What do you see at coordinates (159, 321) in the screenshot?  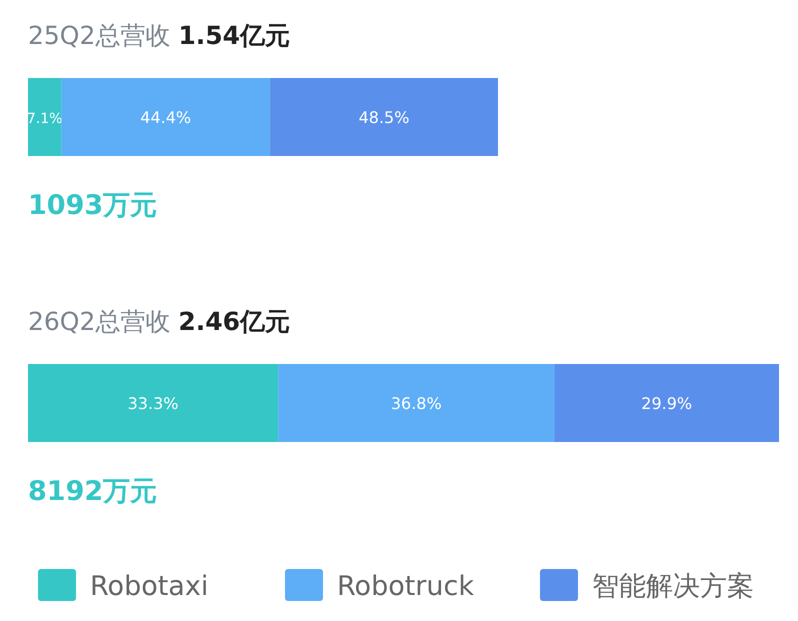 I see `chart-title: 26Q2总营收 2.46亿元` at bounding box center [159, 321].